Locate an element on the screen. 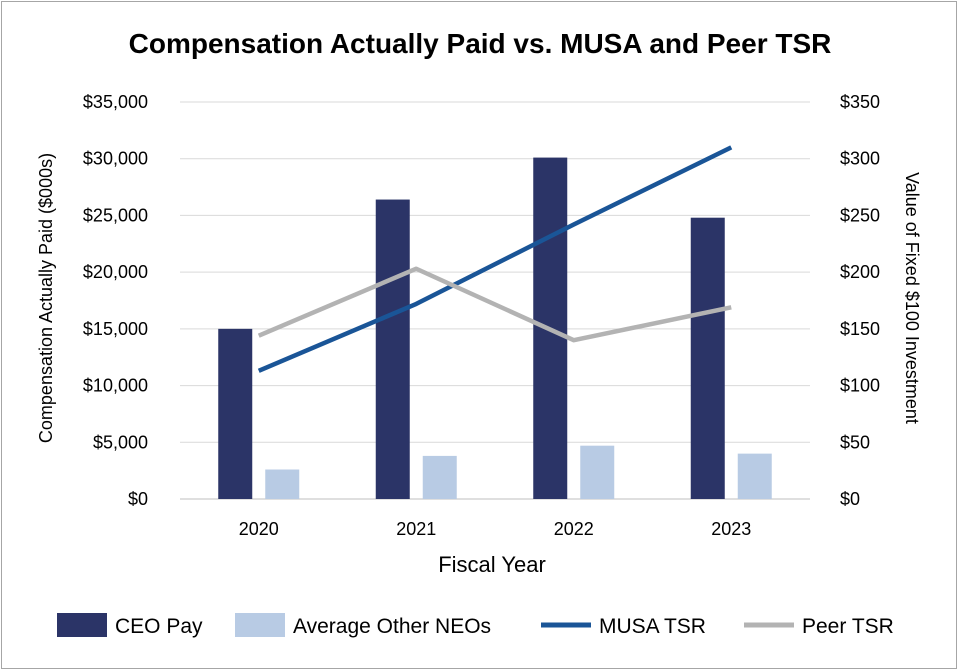 The width and height of the screenshot is (960, 672). y-tick-label: $15,000 is located at coordinates (115, 329).